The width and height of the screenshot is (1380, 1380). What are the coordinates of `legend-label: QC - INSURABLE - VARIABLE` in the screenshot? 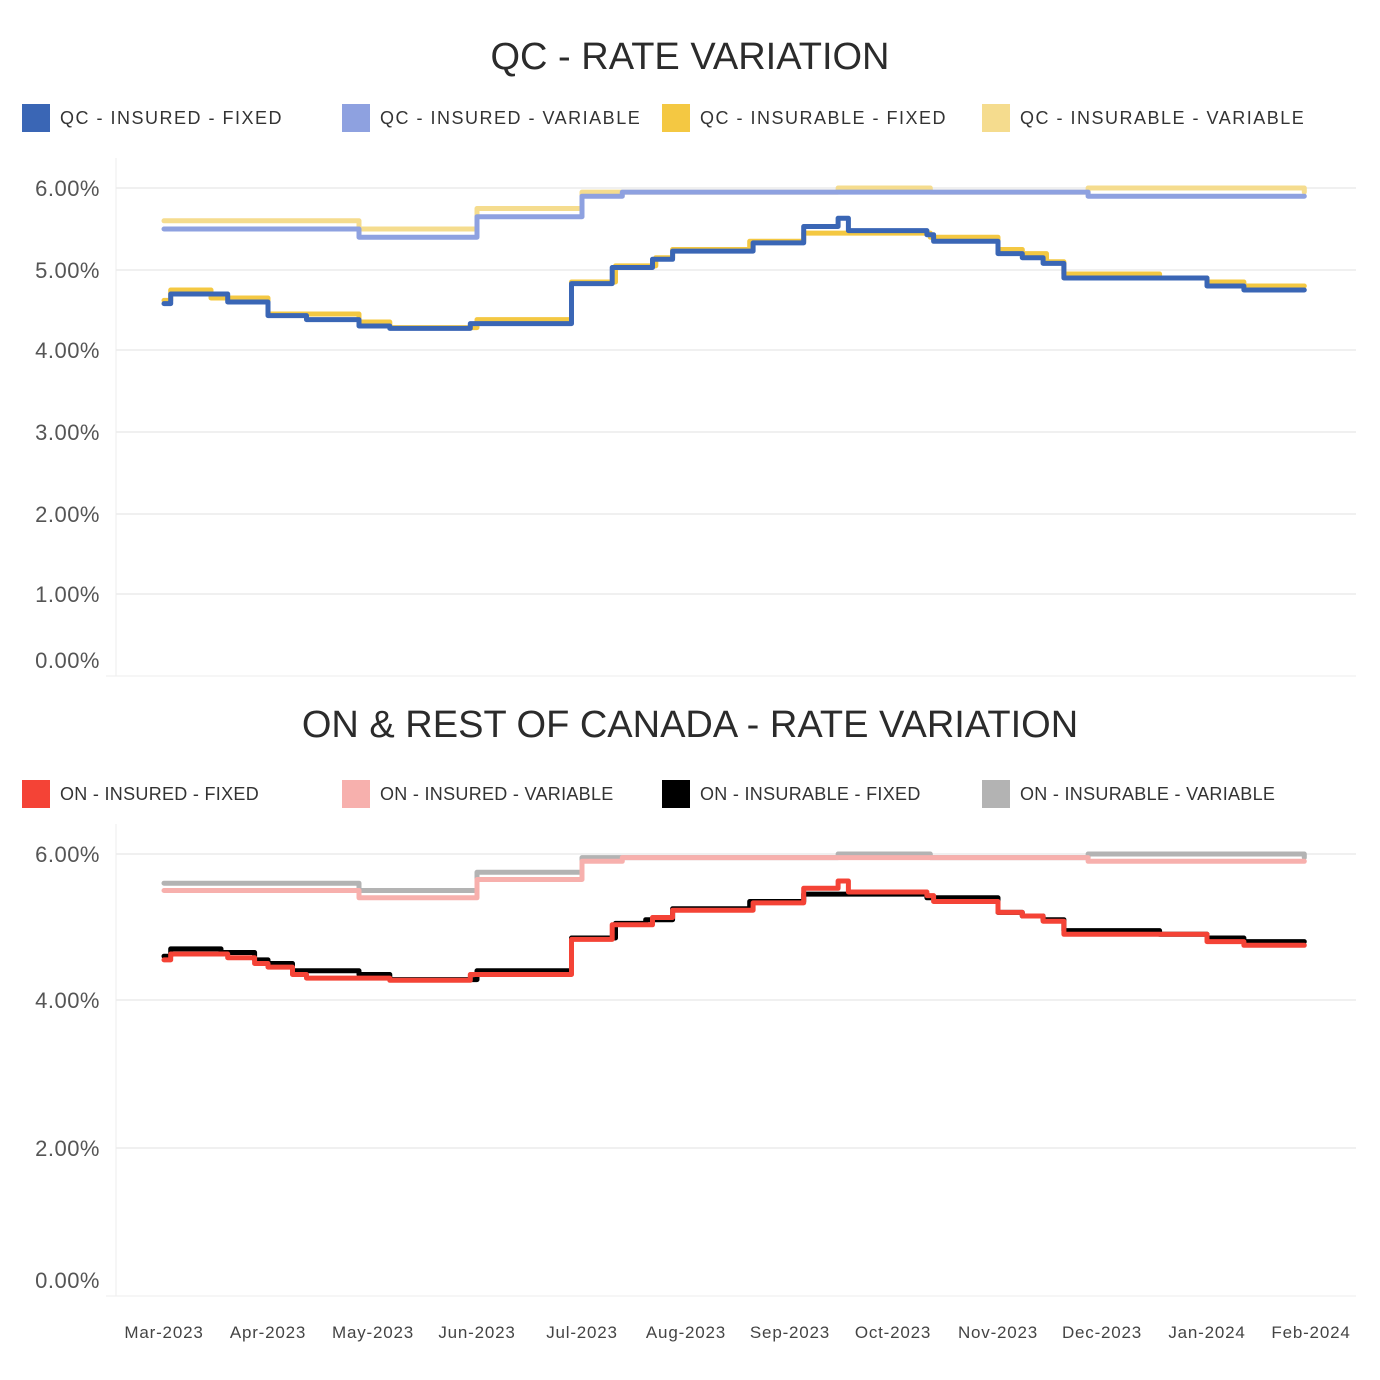 It's located at (1163, 118).